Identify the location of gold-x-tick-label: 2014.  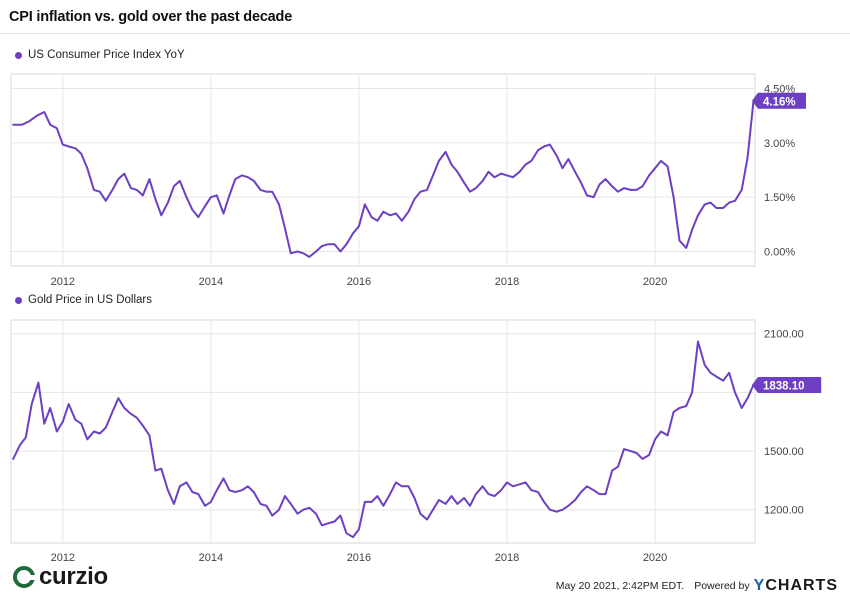
(211, 558).